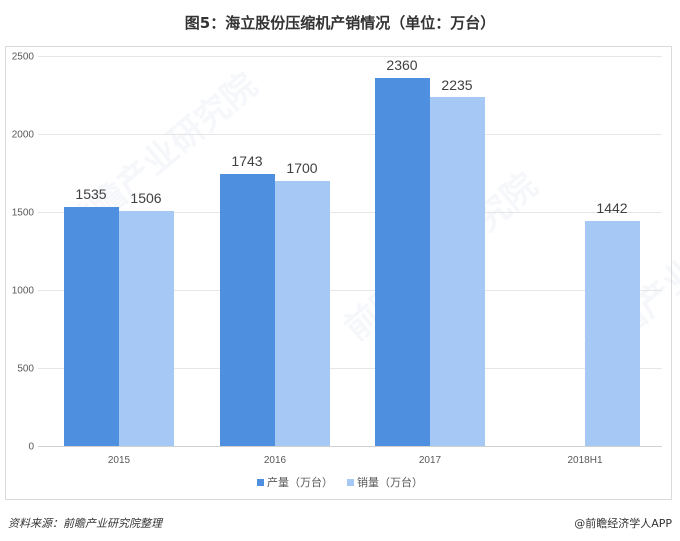 Image resolution: width=680 pixels, height=541 pixels. I want to click on x-tick-label: 2015, so click(119, 460).